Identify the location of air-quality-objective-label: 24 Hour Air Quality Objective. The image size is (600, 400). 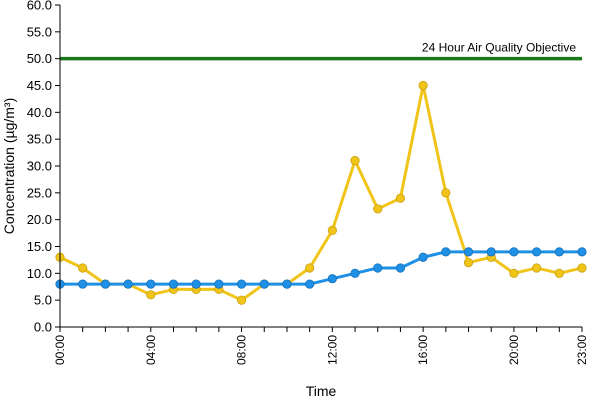
(499, 48).